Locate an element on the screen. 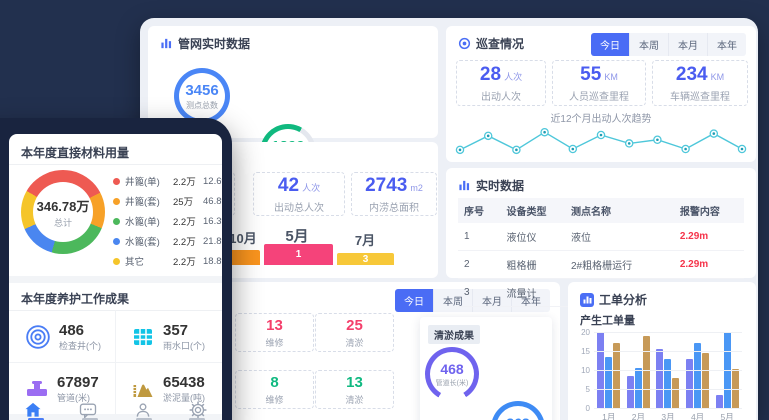 This screenshot has height=420, width=769. legend-item: 井篦(单) 2.2万 12.6% is located at coordinates (167, 181).